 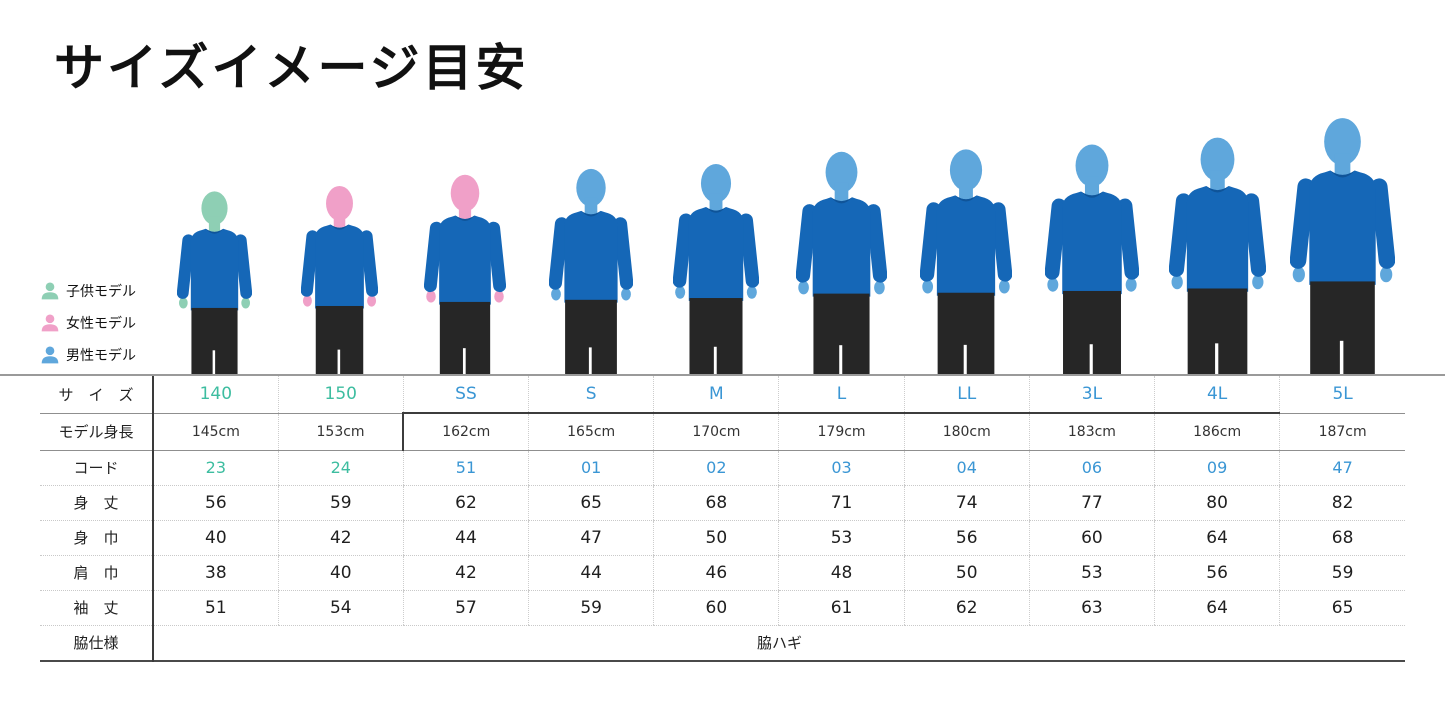 I want to click on cell-code-col0: 23, so click(x=216, y=468).